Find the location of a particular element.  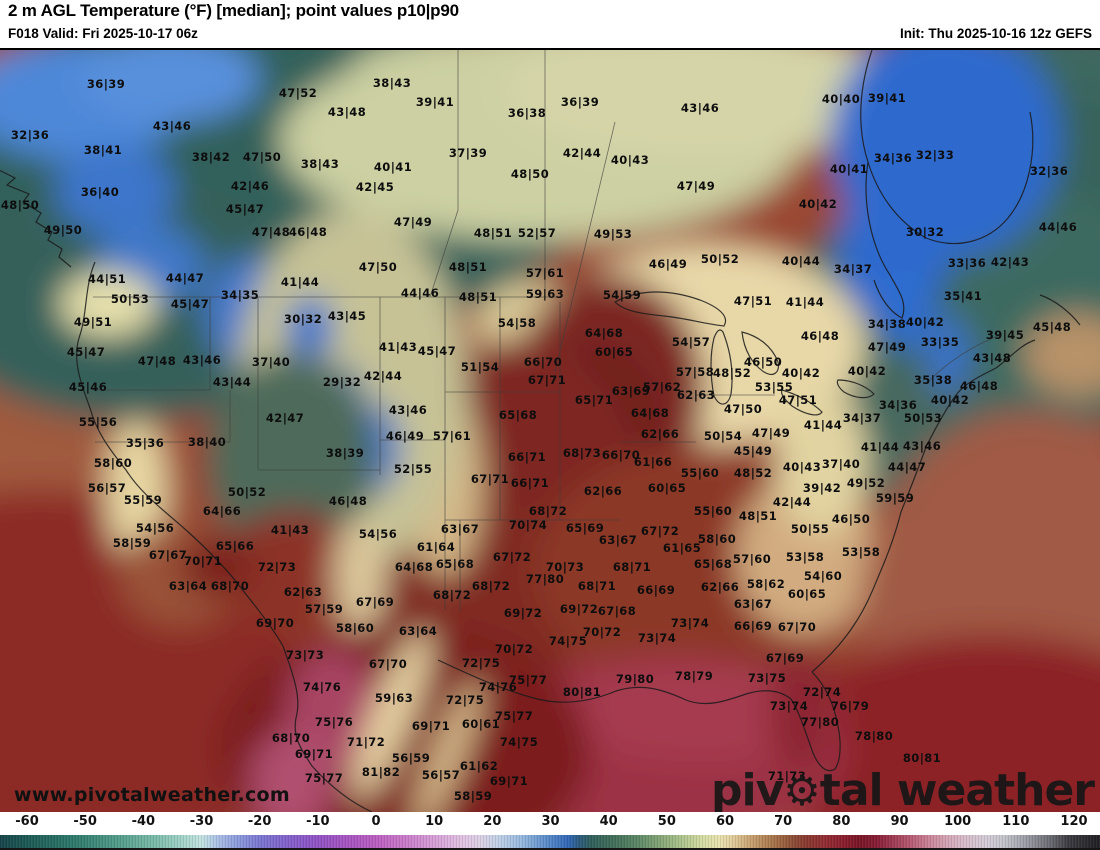

point-value: 45|48 is located at coordinates (1052, 327).